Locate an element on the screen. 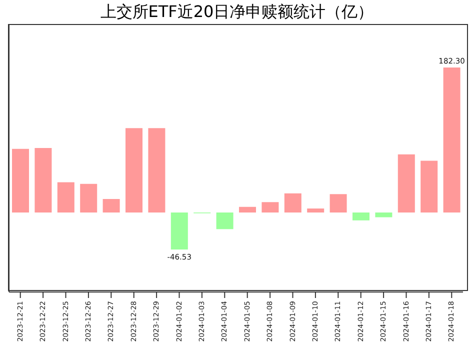 The width and height of the screenshot is (474, 345). chart-title: 上交所ETF近20日净申赎额统计（亿） is located at coordinates (237, 12).